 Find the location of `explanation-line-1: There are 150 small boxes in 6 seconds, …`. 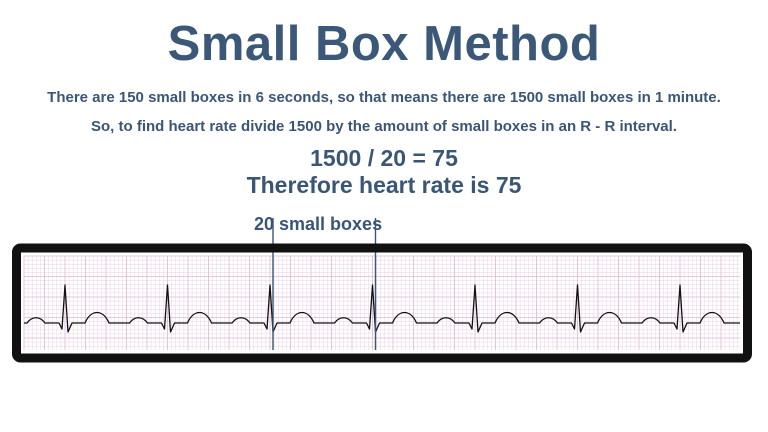

explanation-line-1: There are 150 small boxes in 6 seconds, … is located at coordinates (384, 97).